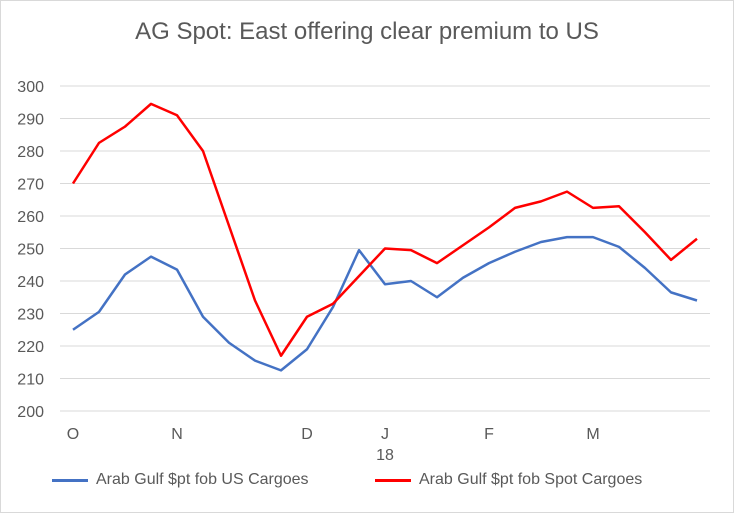  I want to click on x-tick-label: N, so click(177, 434).